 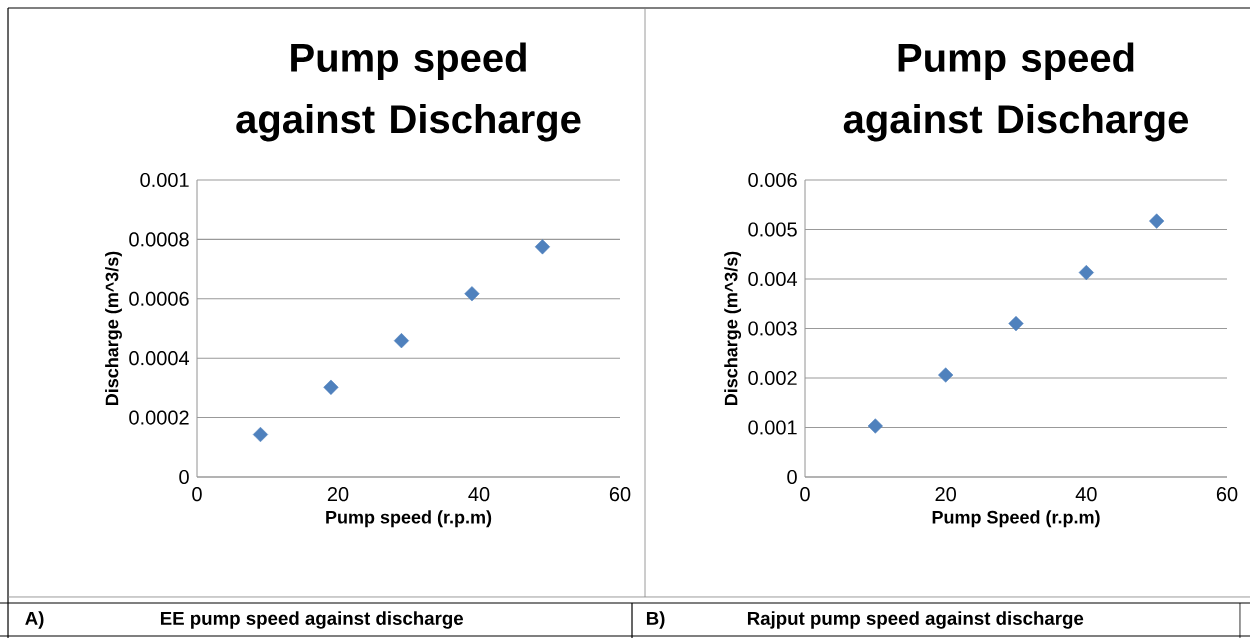 What do you see at coordinates (1016, 519) in the screenshot?
I see `x-axis-title: Pump Speed (r.p.m)` at bounding box center [1016, 519].